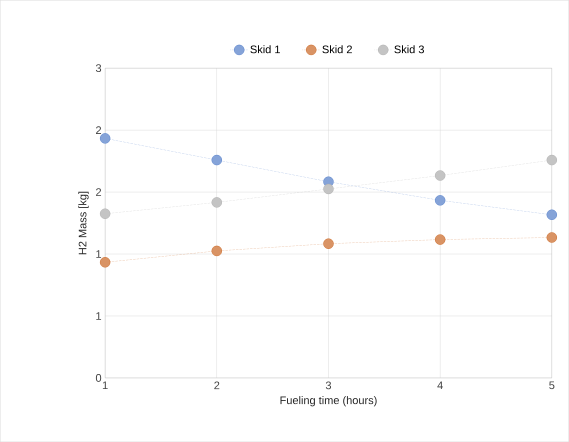  What do you see at coordinates (105, 385) in the screenshot?
I see `x-tick-label: 1` at bounding box center [105, 385].